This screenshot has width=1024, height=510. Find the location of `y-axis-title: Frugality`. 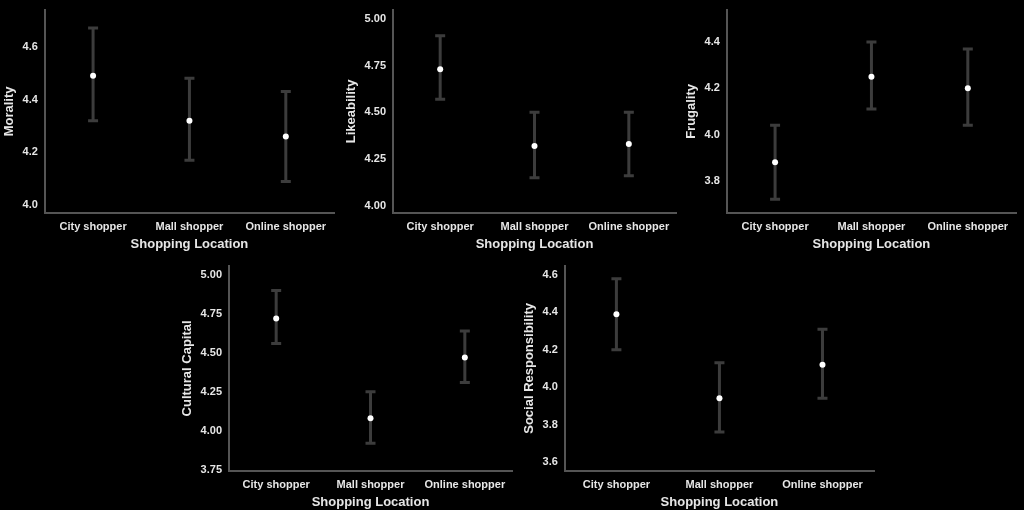

y-axis-title: Frugality is located at coordinates (691, 111).